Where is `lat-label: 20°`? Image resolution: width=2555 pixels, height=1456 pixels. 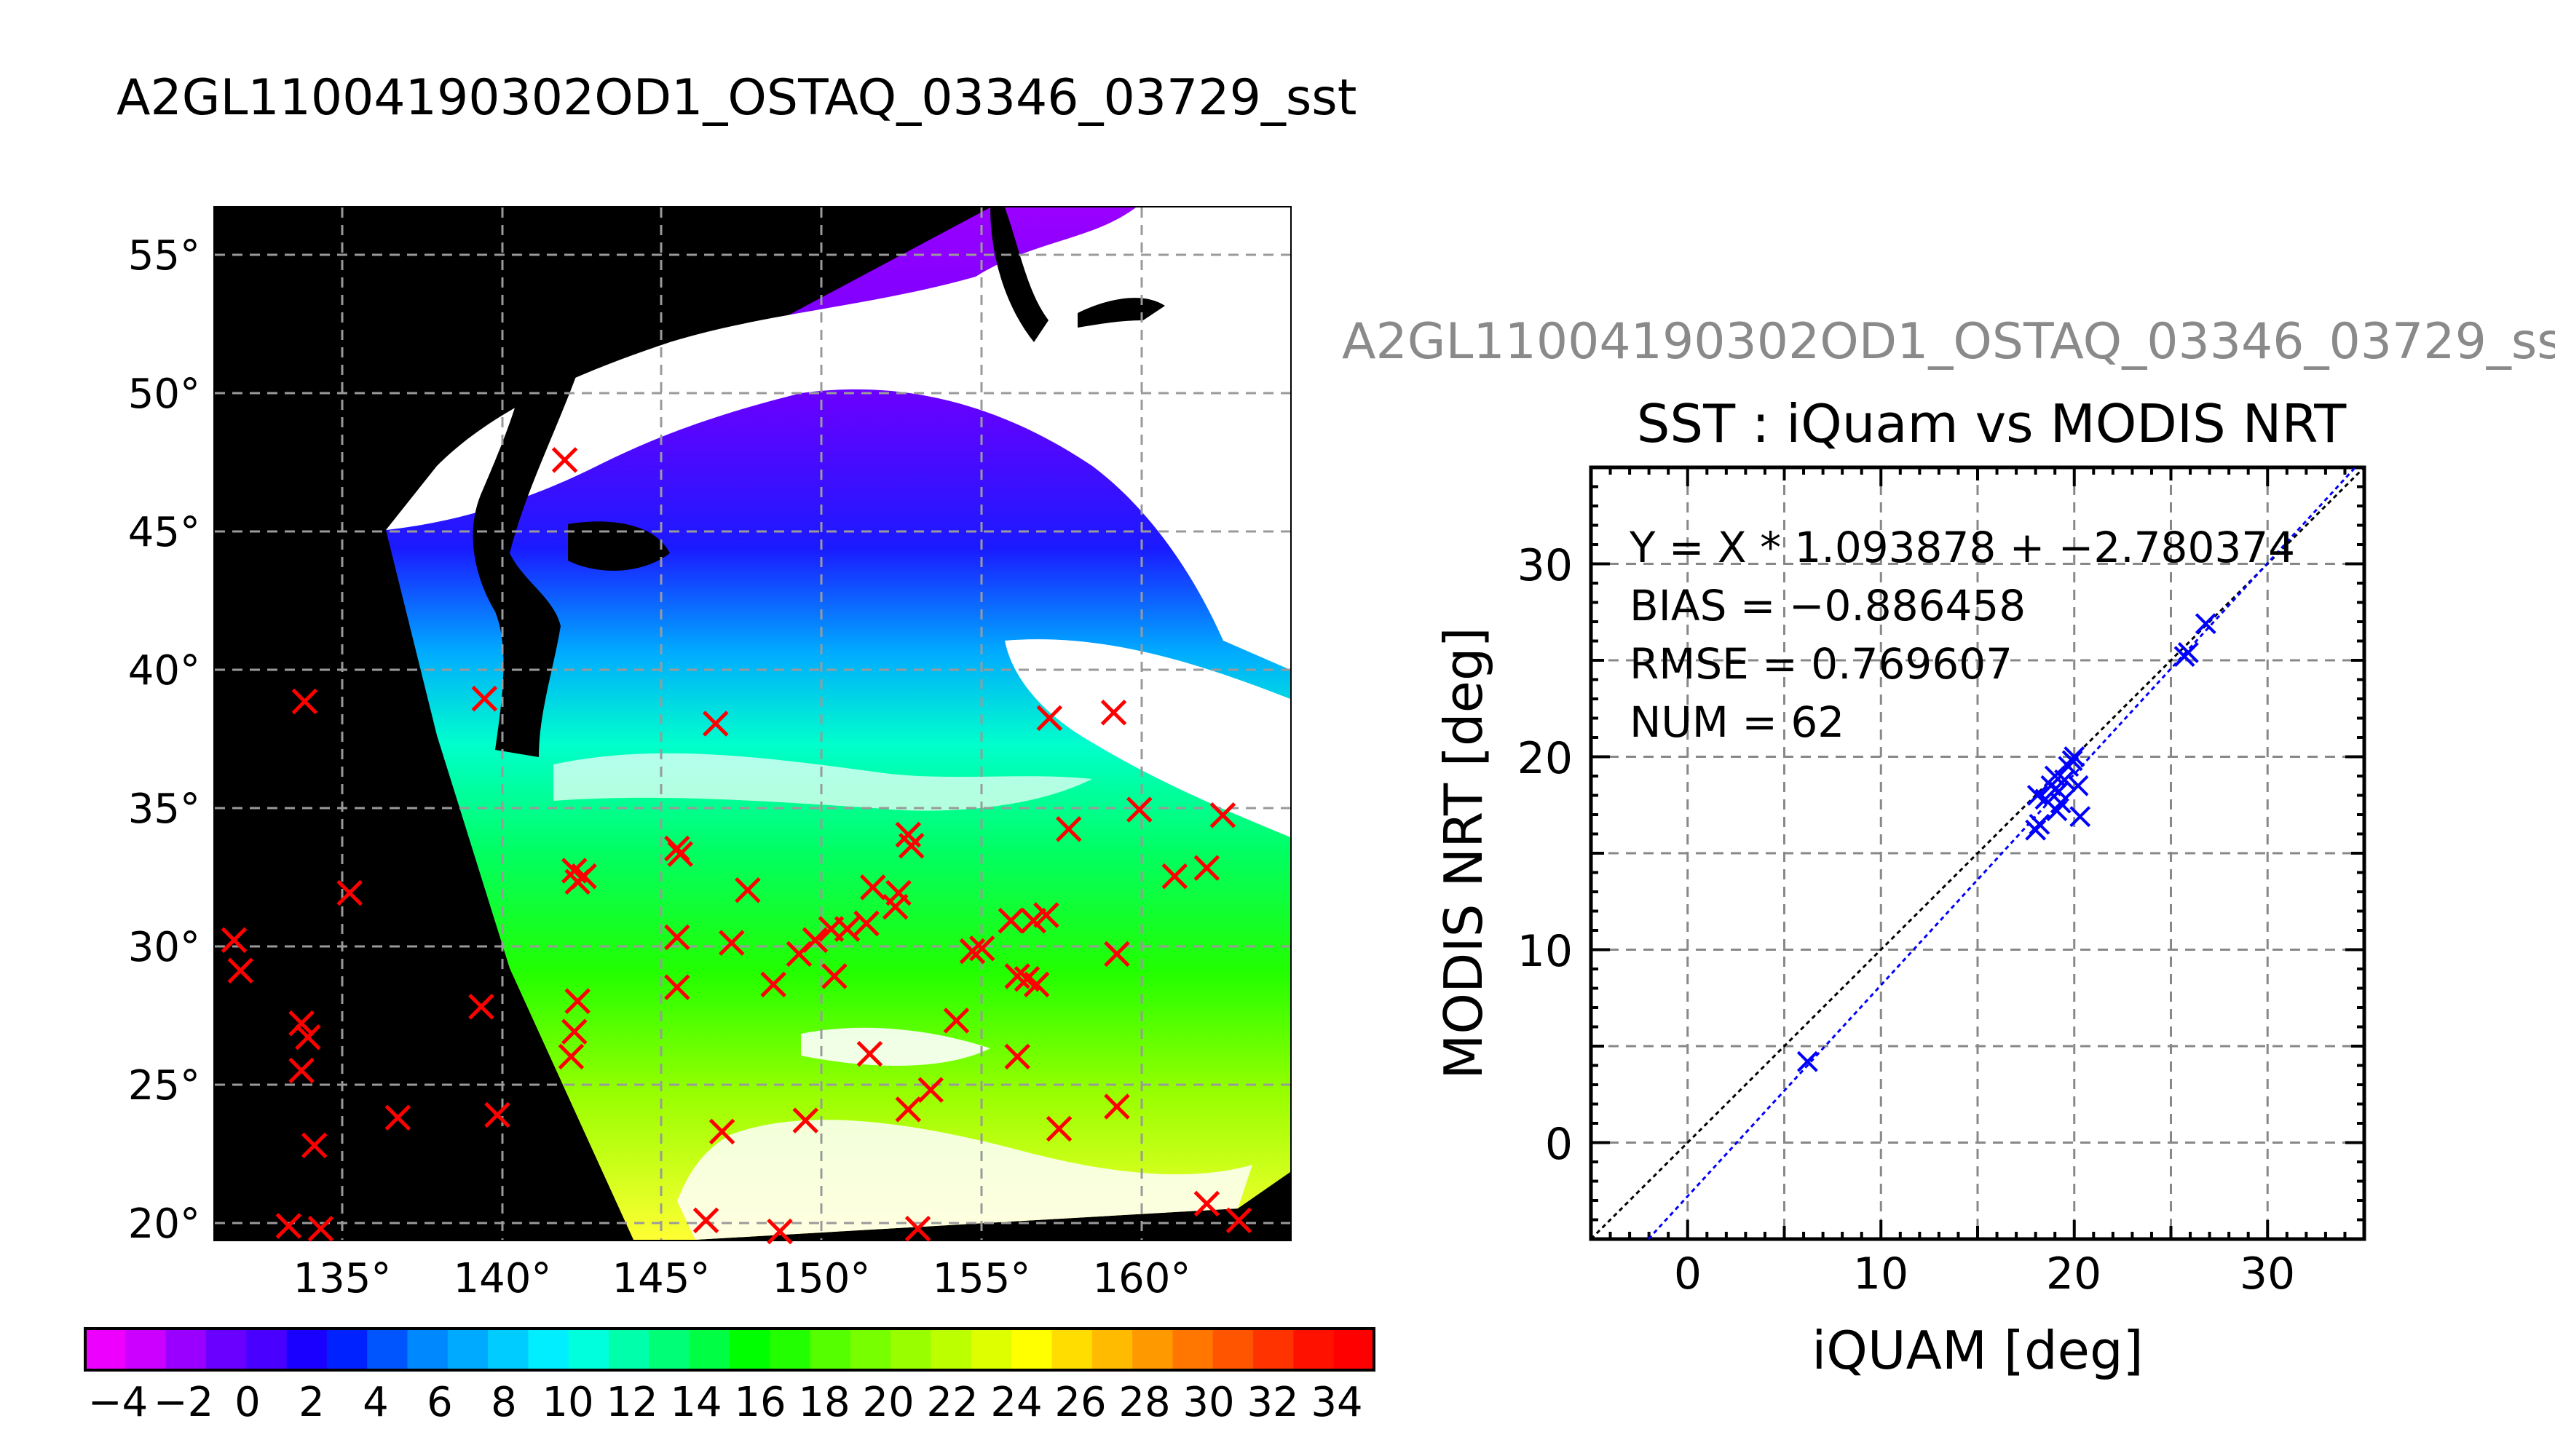 lat-label: 20° is located at coordinates (164, 1224).